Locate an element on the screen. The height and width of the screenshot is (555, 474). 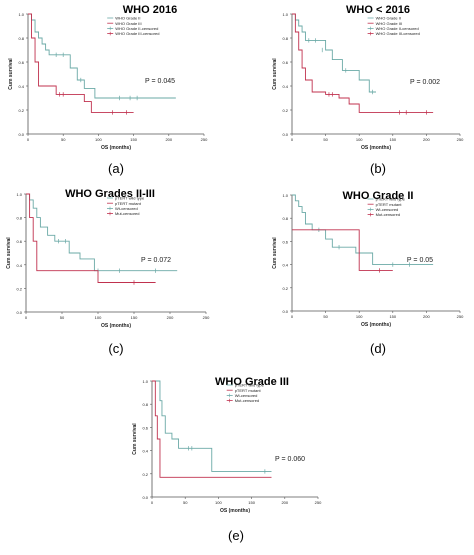
panel-label: (b) is located at coordinates (378, 168).